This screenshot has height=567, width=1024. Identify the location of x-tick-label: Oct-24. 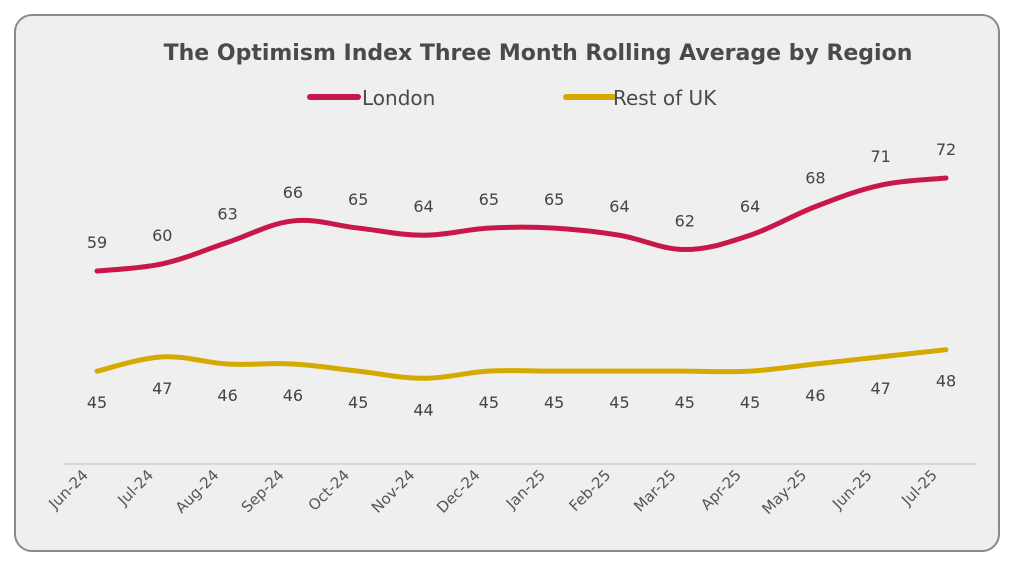
(329, 490).